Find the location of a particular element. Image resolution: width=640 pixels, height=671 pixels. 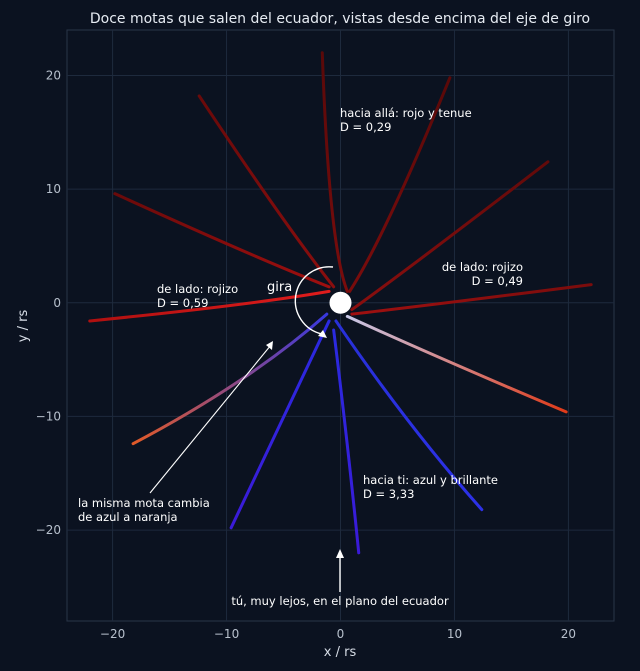

observer-arrowhead-icon is located at coordinates (340, 553).